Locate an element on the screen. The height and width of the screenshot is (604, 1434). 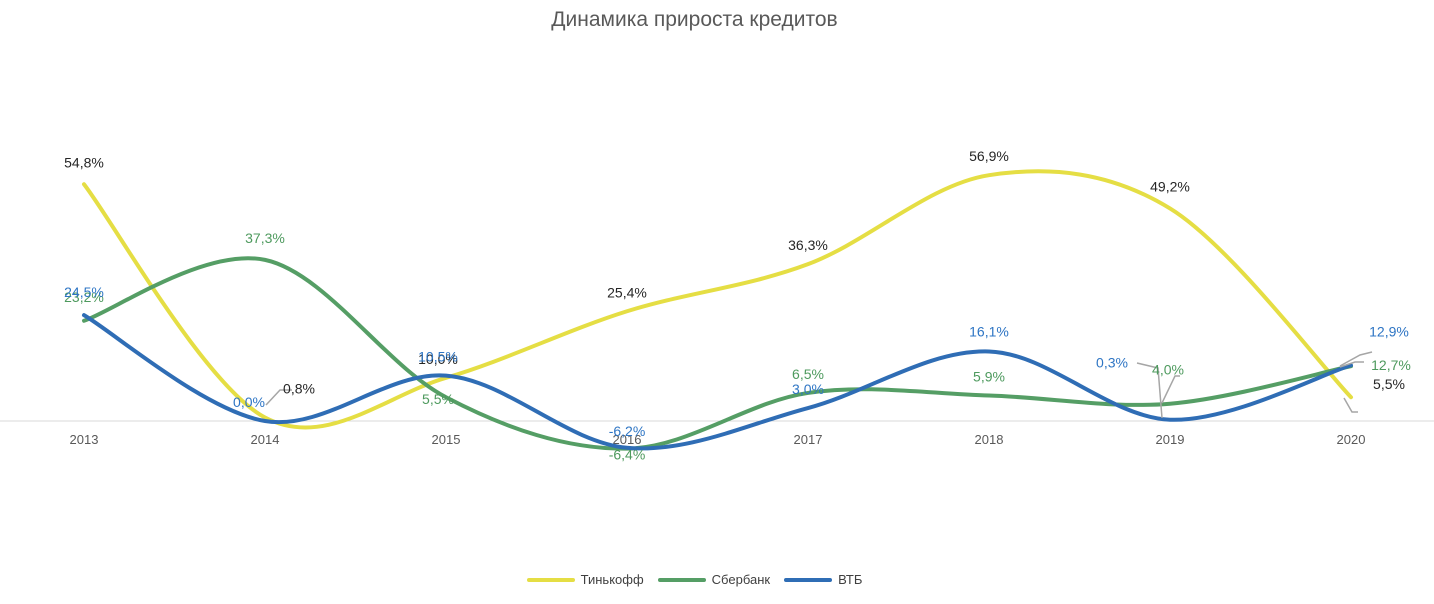
x-axis: 2013 2014 2015 2016 2017 2018 2019 2020 is located at coordinates (717, 433).